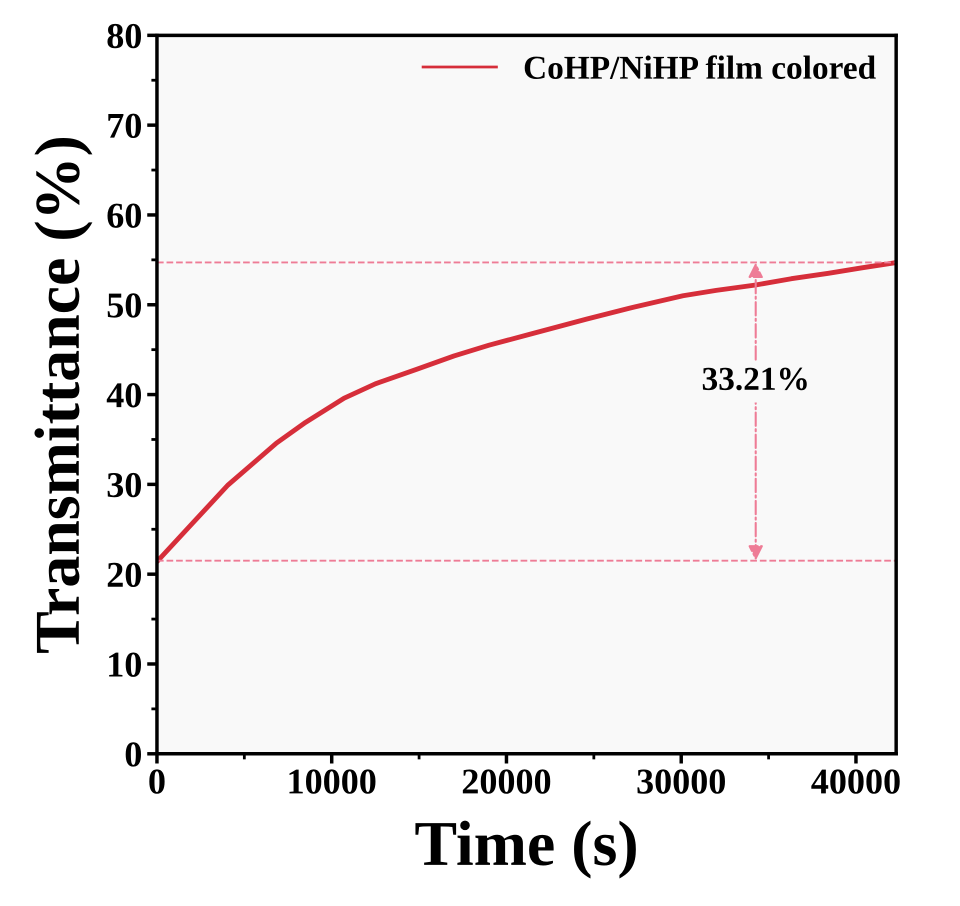 The width and height of the screenshot is (960, 906). I want to click on x-tick-label: 10000, so click(332, 781).